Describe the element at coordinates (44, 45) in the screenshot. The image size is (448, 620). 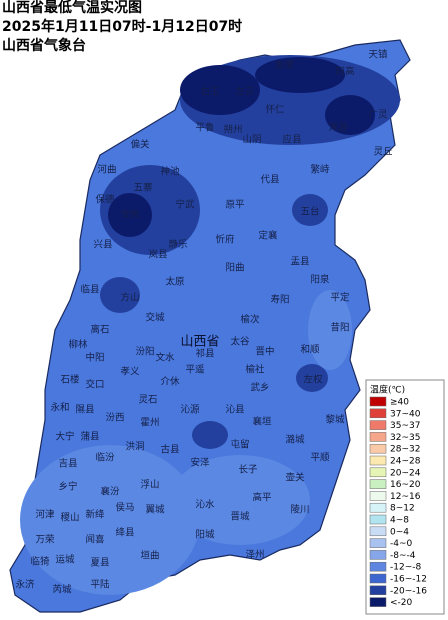
I see `map-source: 山西省气象台` at that location.